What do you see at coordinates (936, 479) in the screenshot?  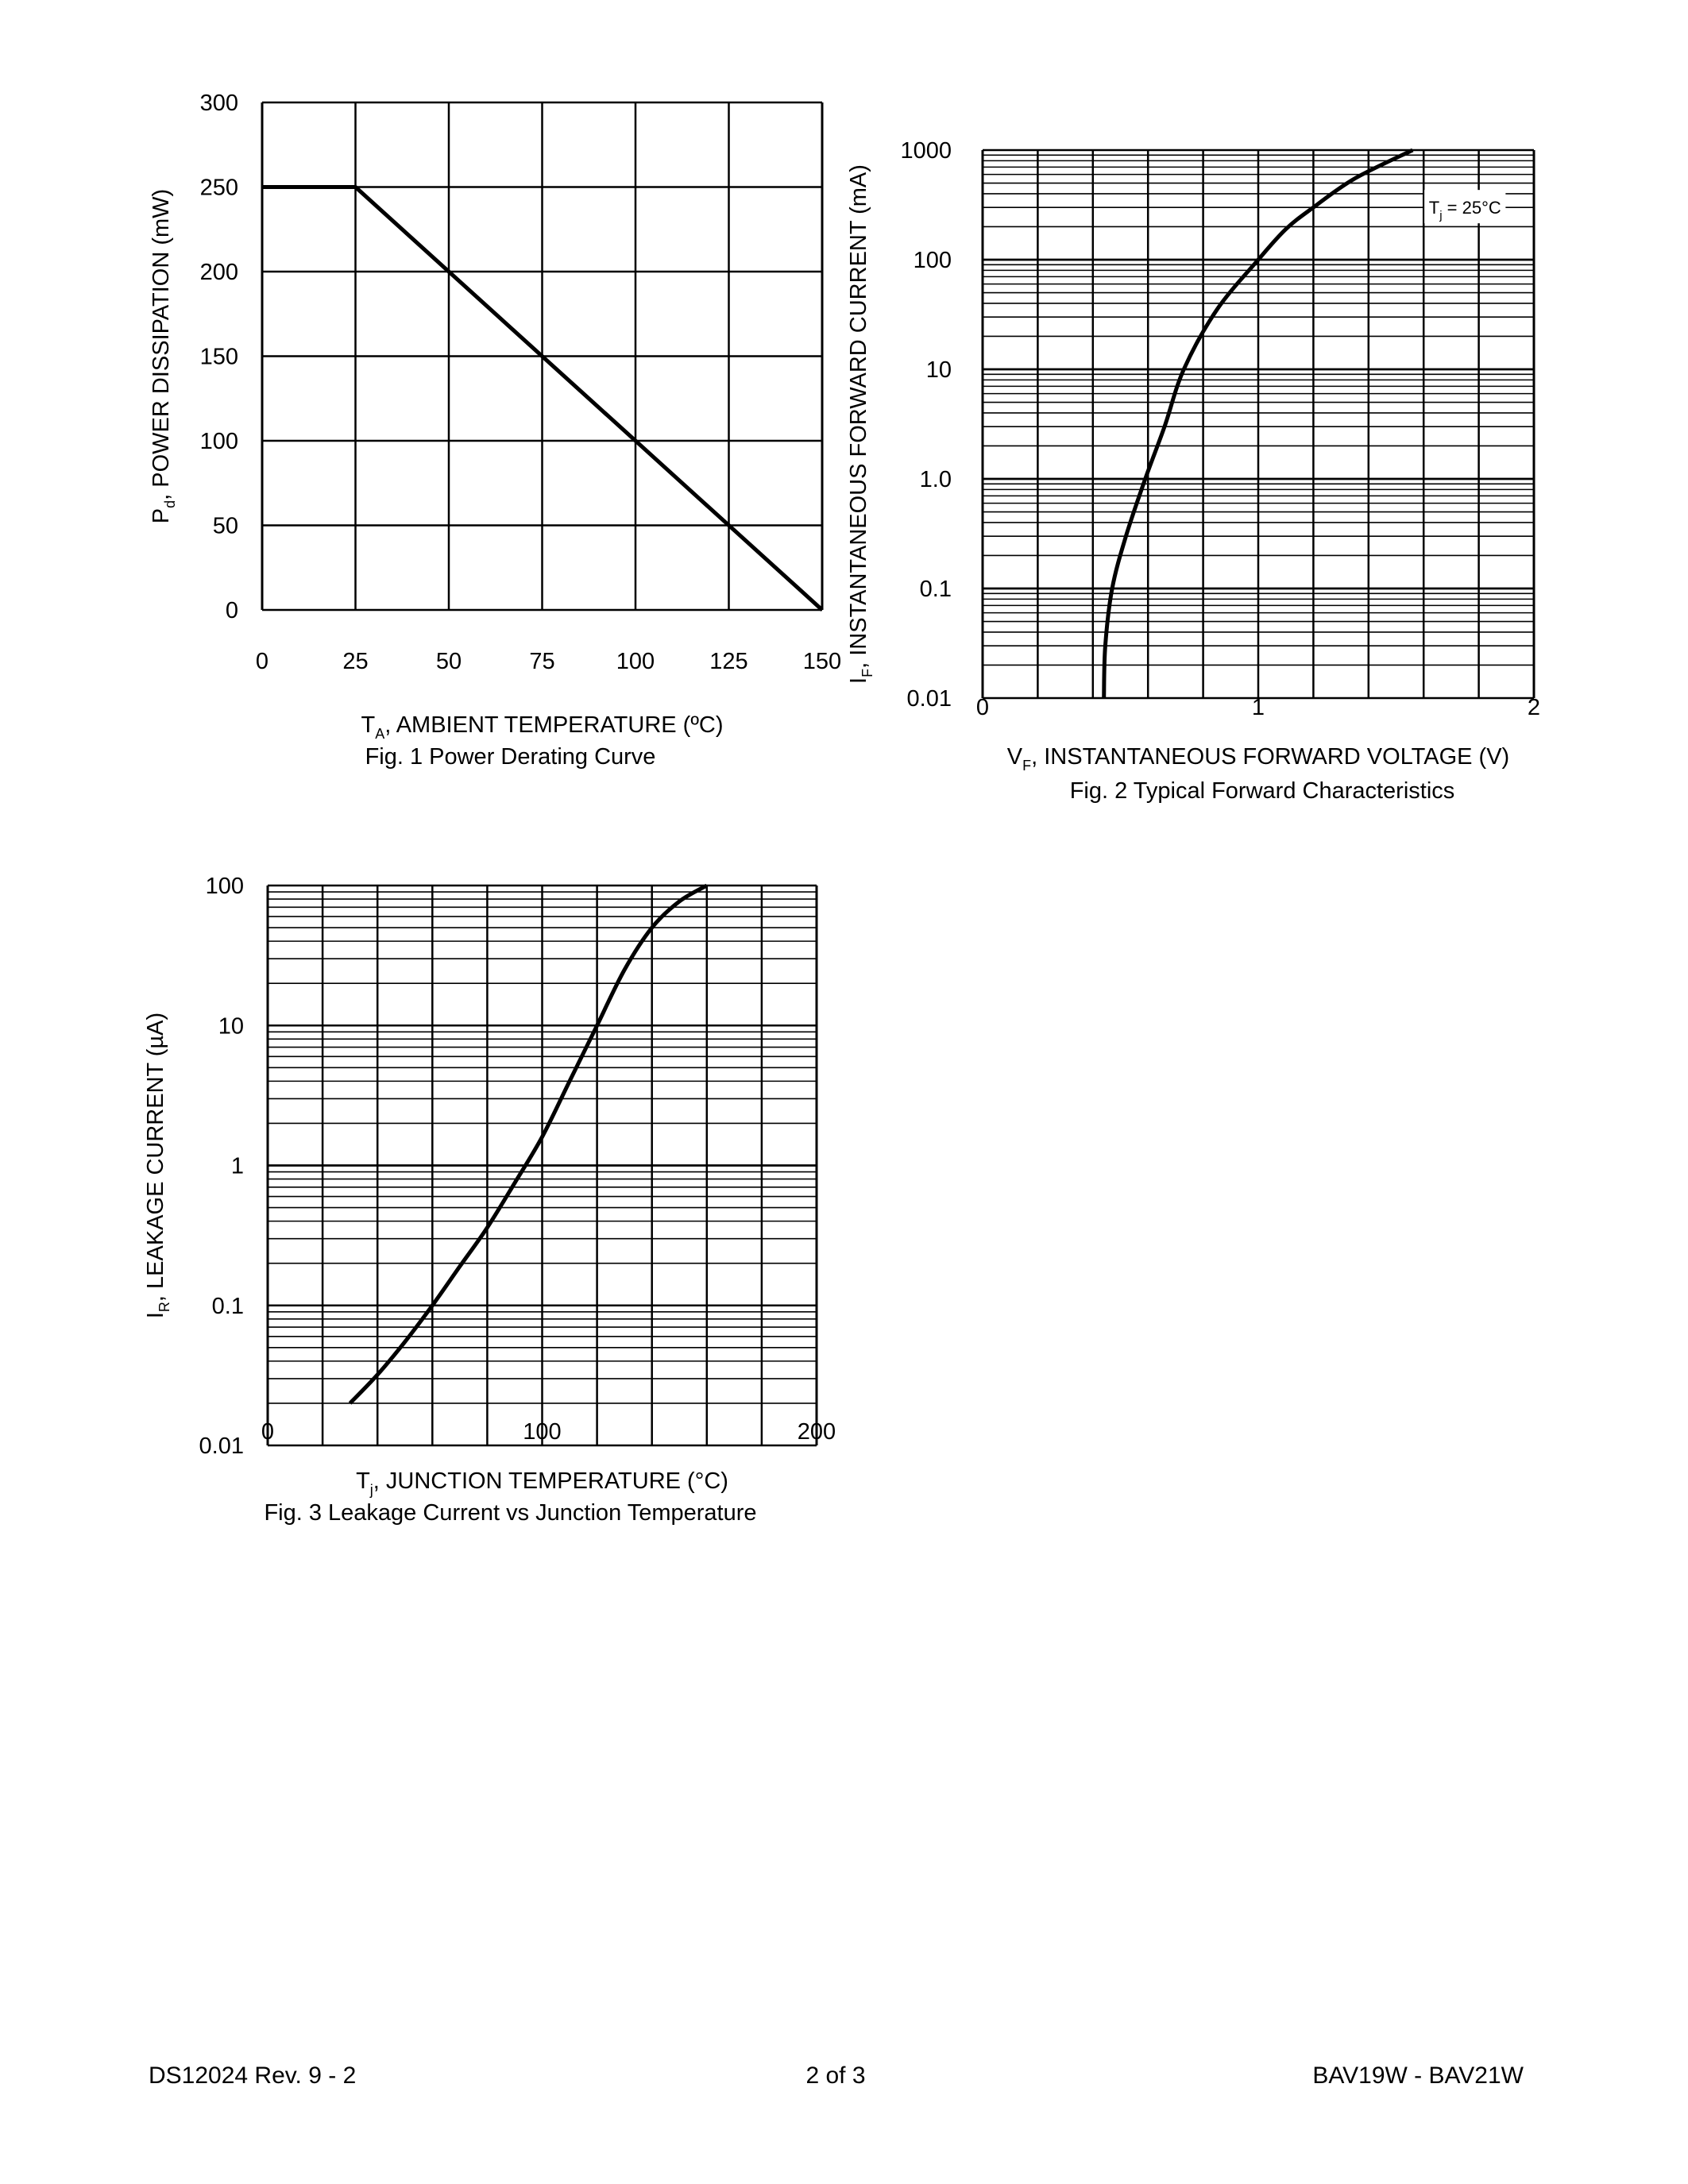 I see `y-tick-label: 1.0` at bounding box center [936, 479].